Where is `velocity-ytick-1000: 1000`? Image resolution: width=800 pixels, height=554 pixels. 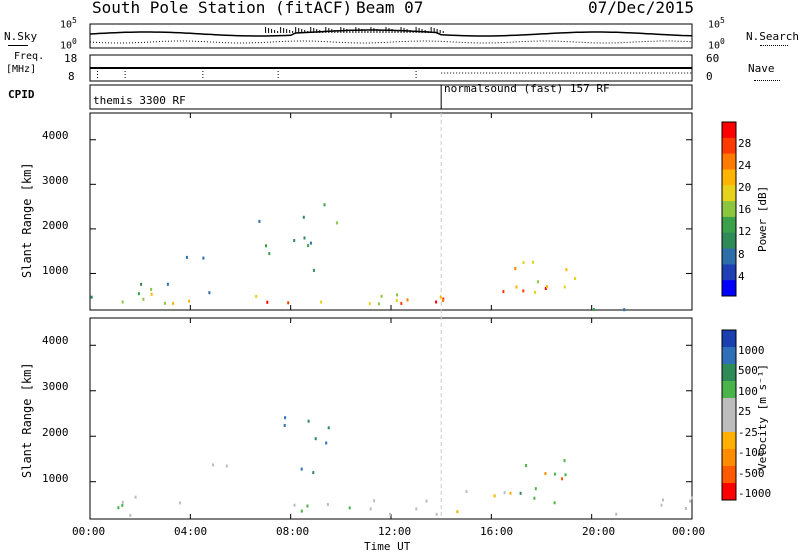
velocity-ytick-1000: 1000 is located at coordinates (55, 478).